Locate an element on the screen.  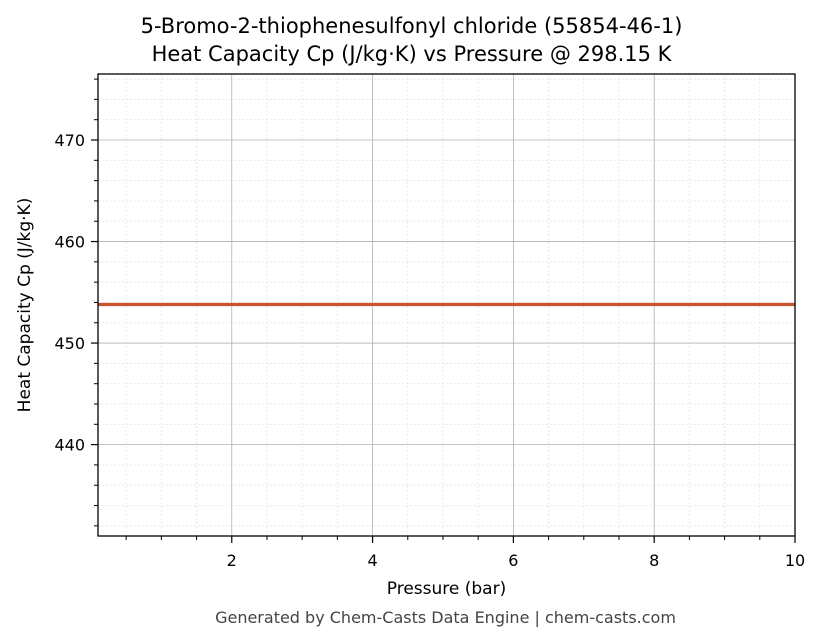
x-tick-label: 8 is located at coordinates (654, 560).